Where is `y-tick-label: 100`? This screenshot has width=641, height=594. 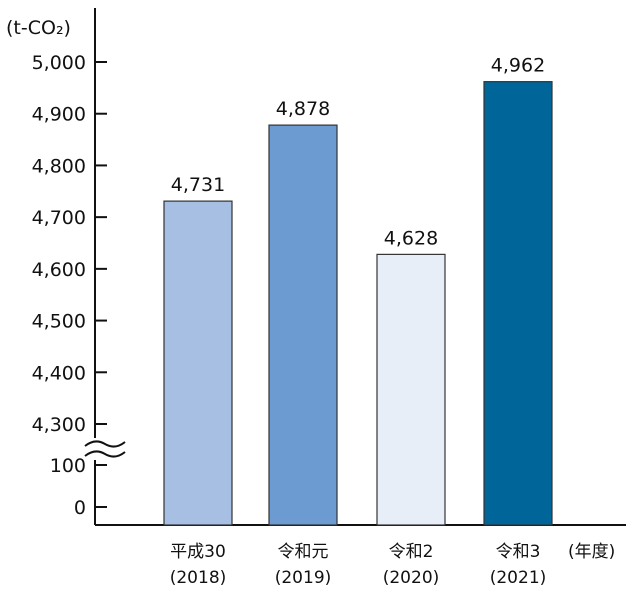 y-tick-label: 100 is located at coordinates (68, 466).